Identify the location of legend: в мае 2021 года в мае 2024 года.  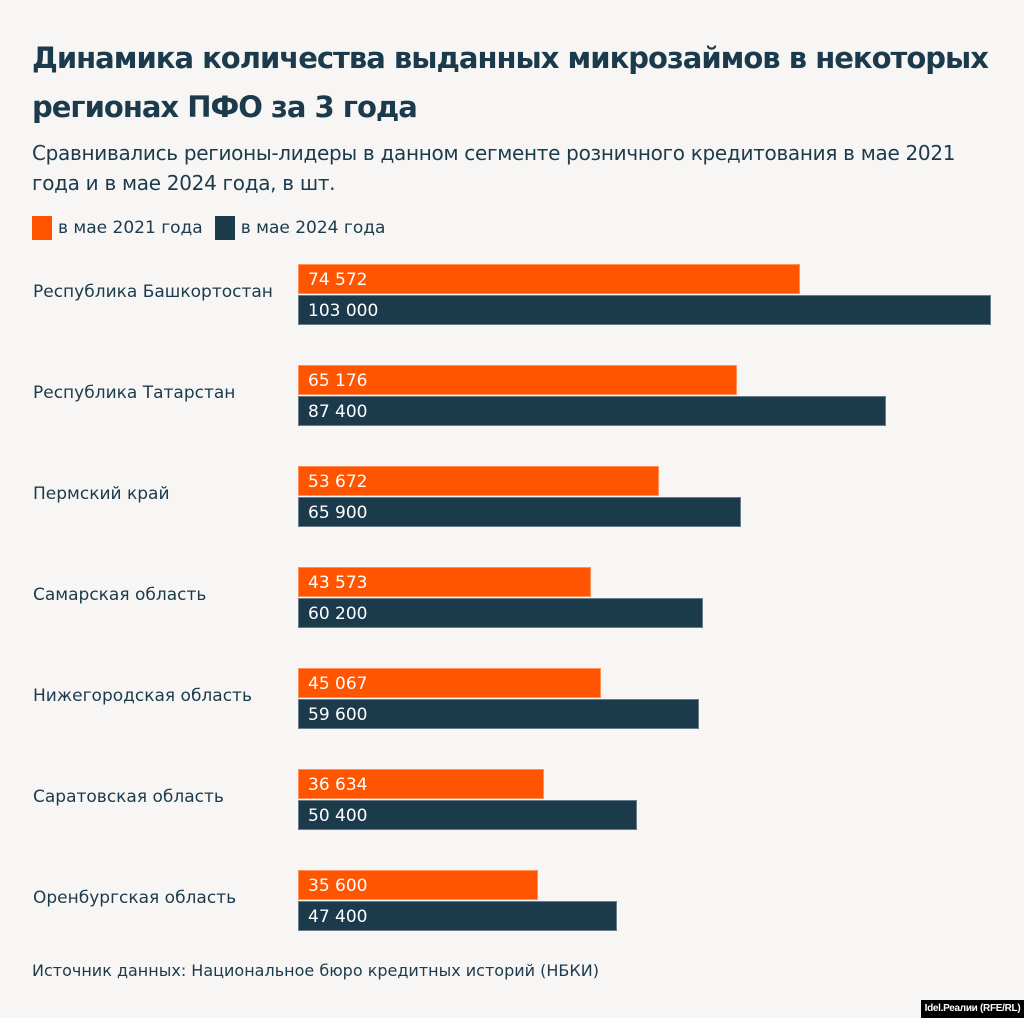
(214, 228).